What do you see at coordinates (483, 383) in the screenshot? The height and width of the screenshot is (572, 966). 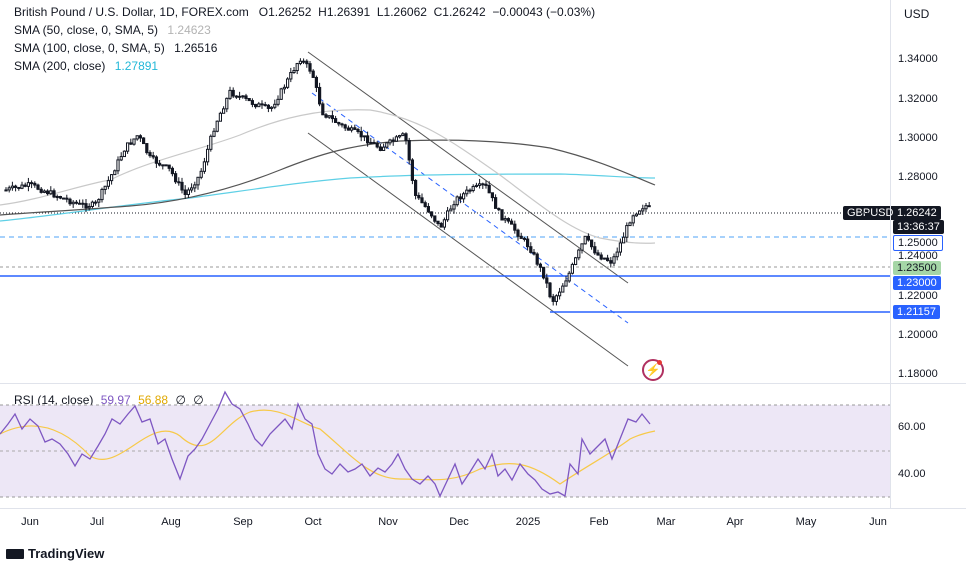 I see `pane-divider` at bounding box center [483, 383].